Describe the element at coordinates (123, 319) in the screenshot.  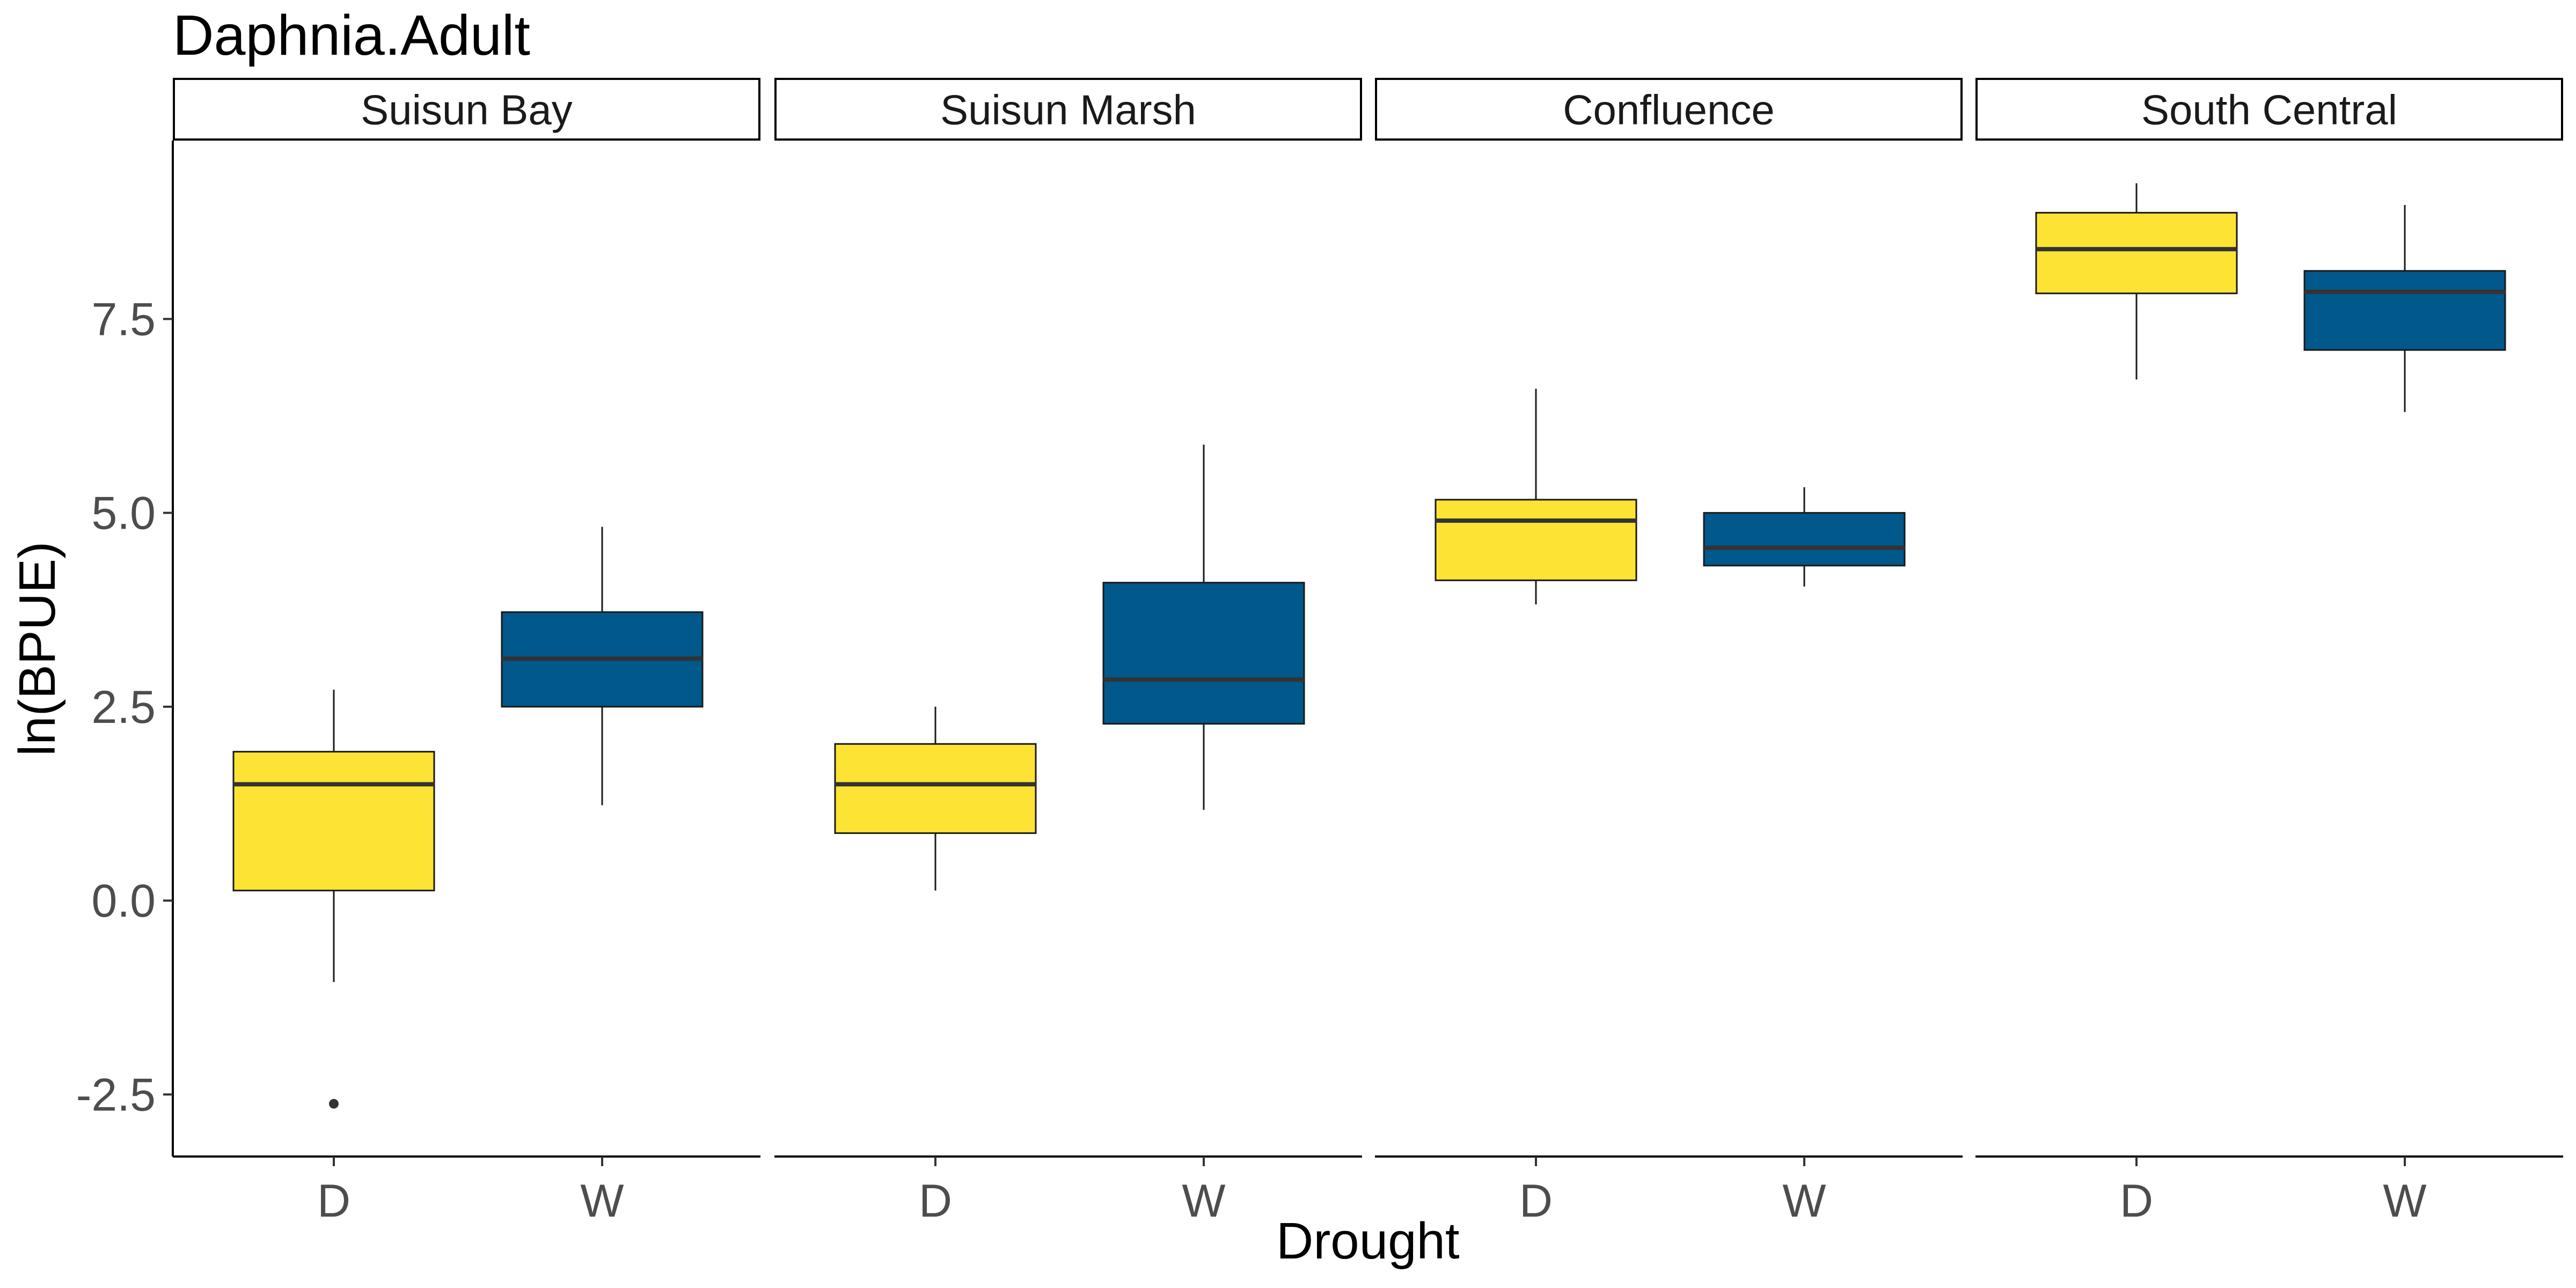
I see `y-tick-label: 7.5` at that location.